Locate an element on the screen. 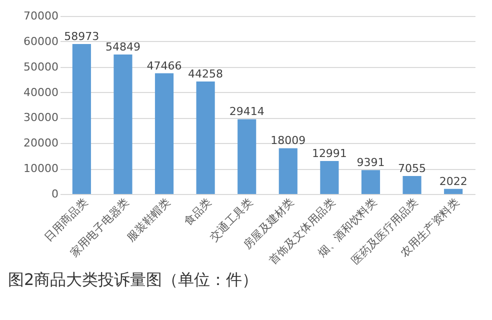  y-tick-label: 60000 is located at coordinates (41, 41).